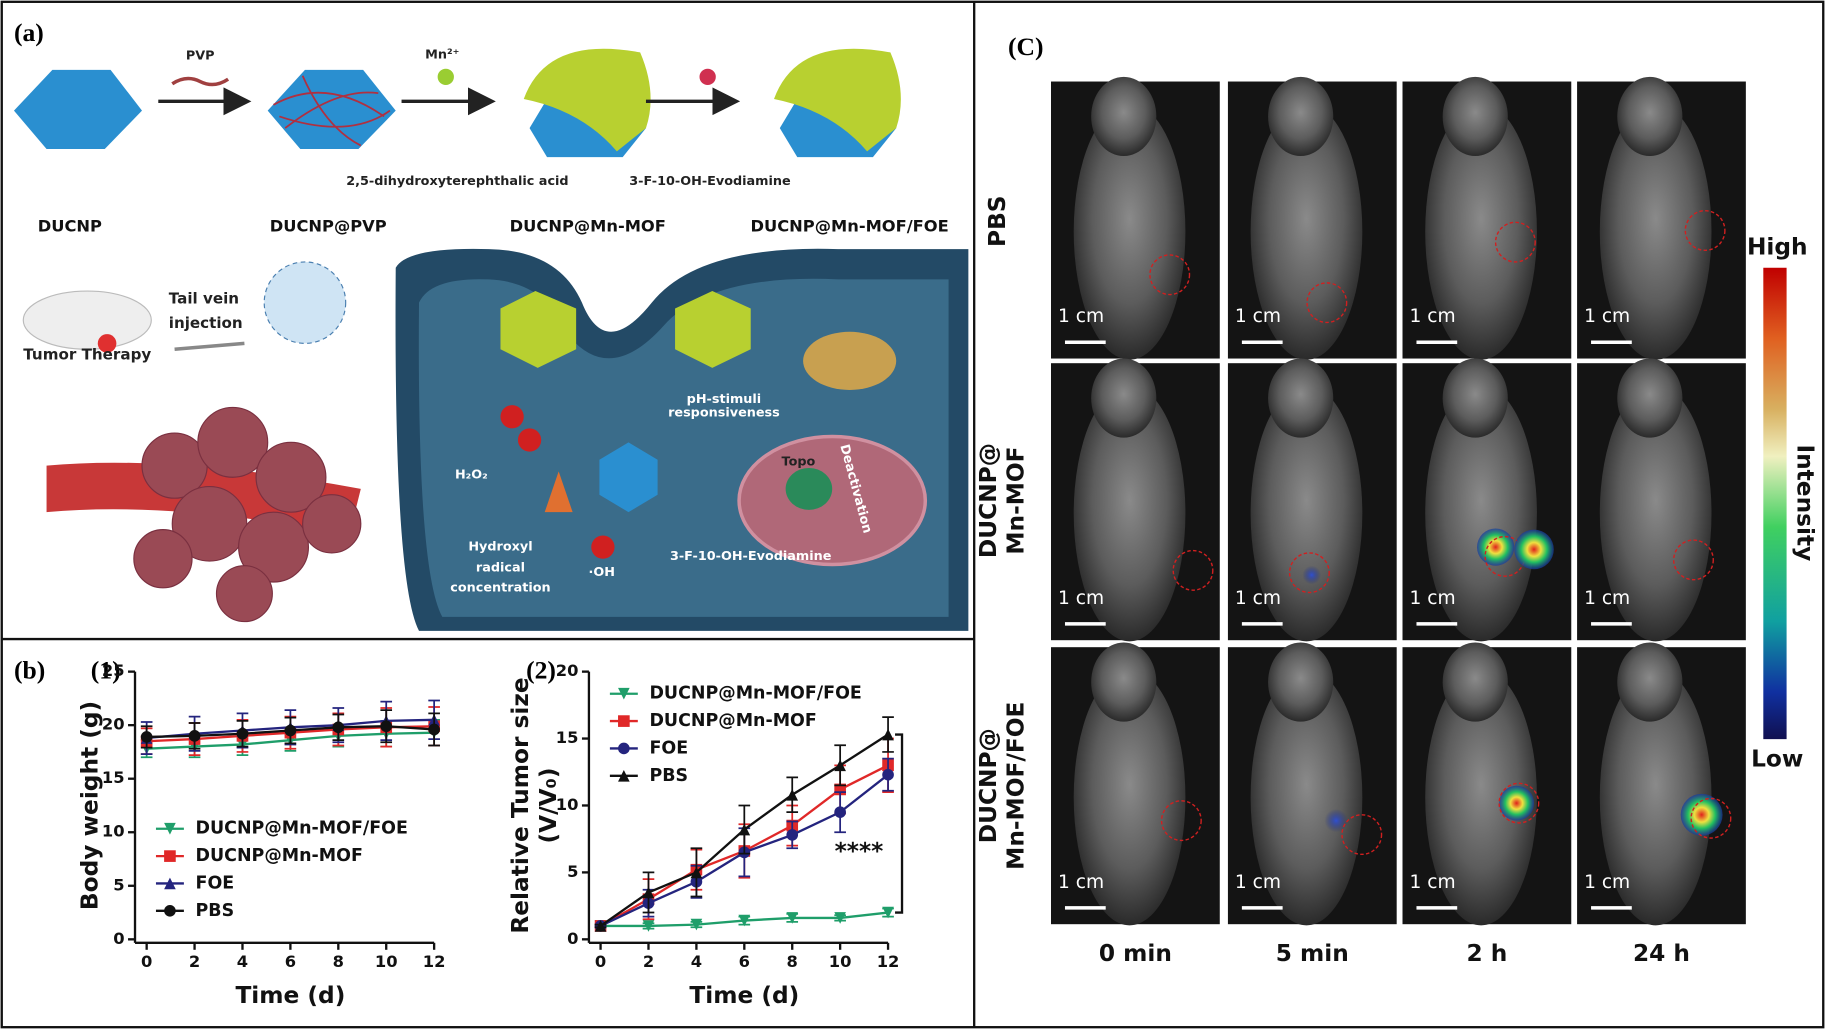 The height and width of the screenshot is (1029, 1825). Describe the element at coordinates (247, 514) in the screenshot. I see `tumor` at that location.